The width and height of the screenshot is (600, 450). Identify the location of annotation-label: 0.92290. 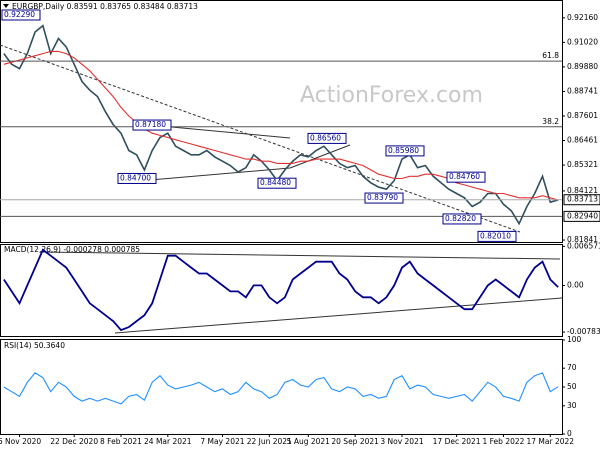
(19, 14).